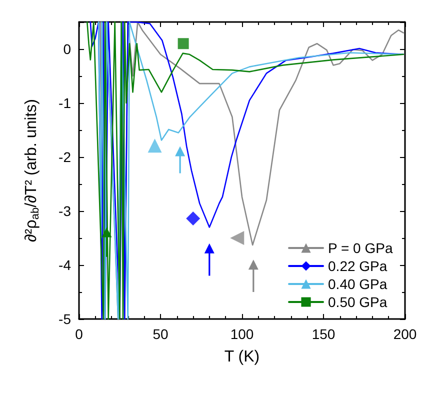 The image size is (436, 396). I want to click on y-tick-label: -5, so click(65, 319).